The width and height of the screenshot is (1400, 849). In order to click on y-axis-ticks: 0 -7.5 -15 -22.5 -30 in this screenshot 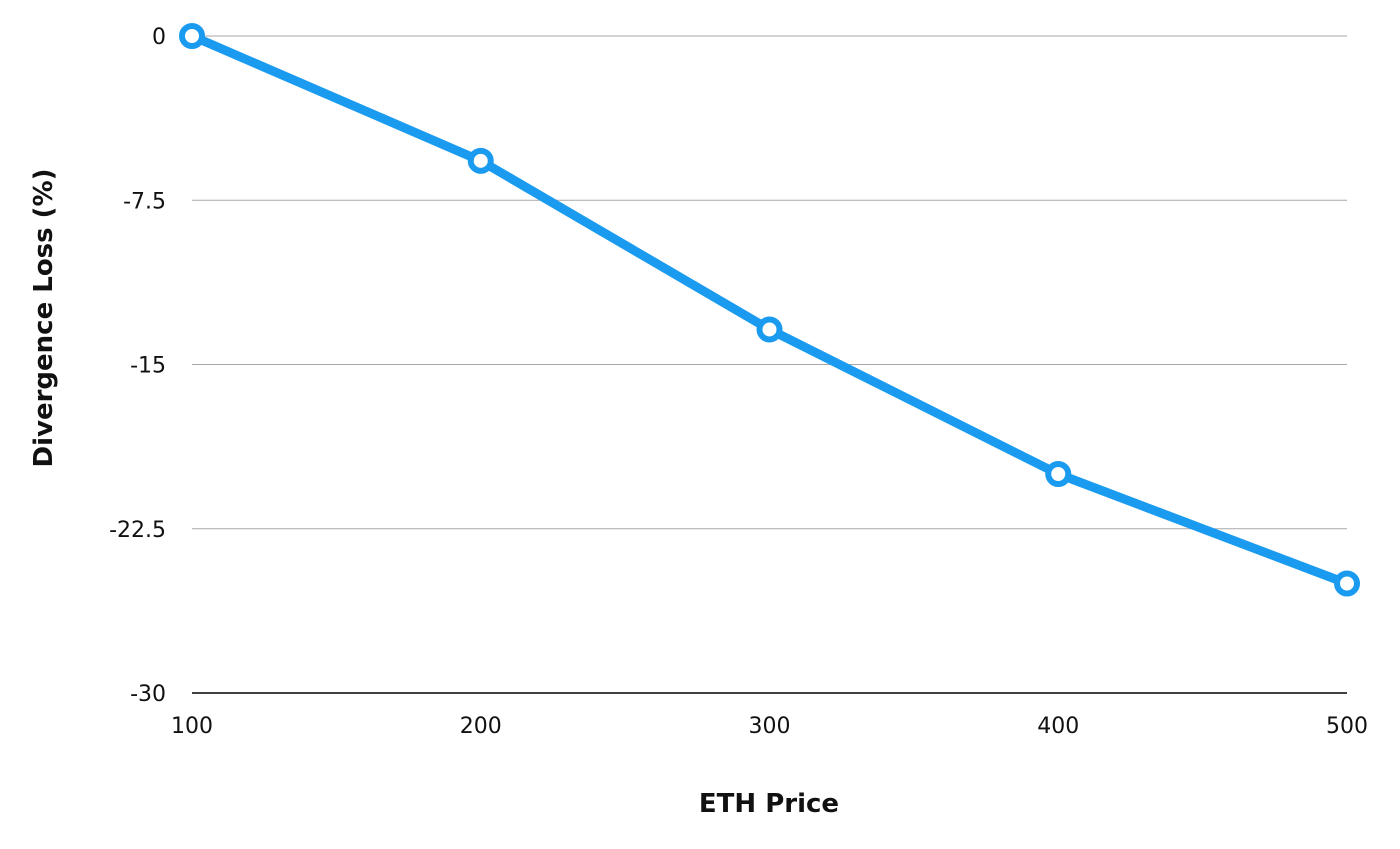, I will do `click(137, 366)`.